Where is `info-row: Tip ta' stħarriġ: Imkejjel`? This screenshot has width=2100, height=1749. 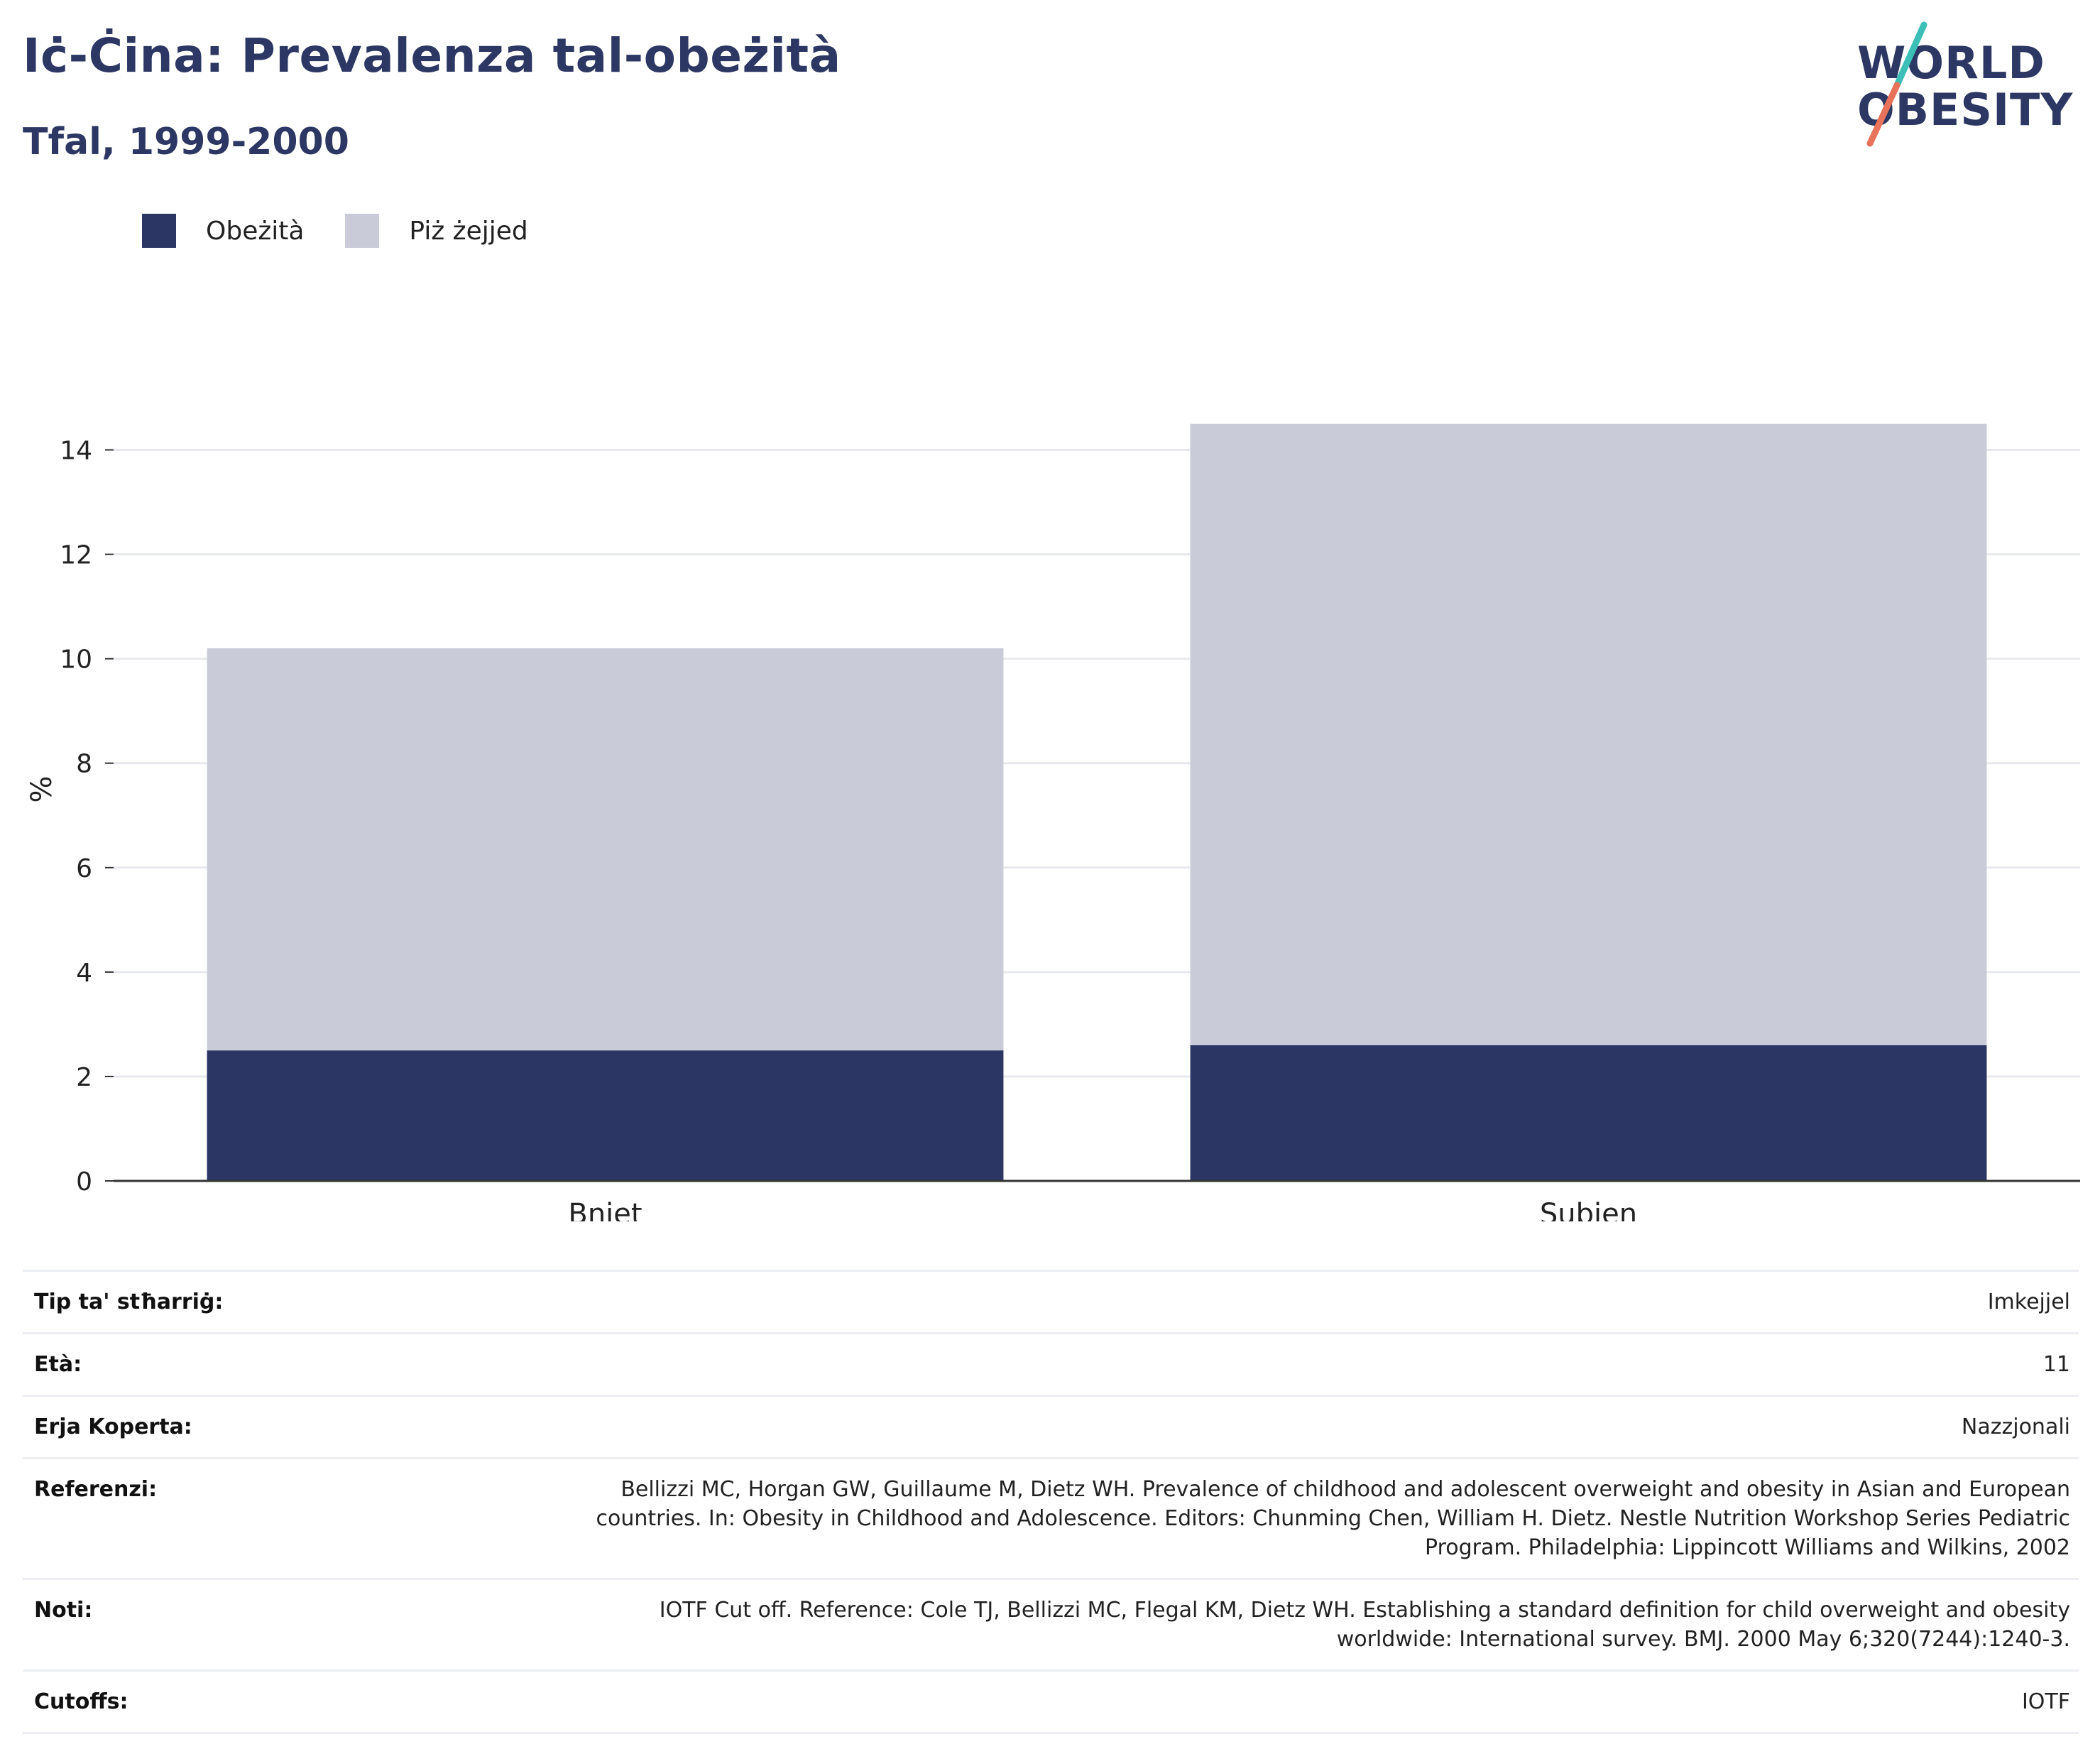 info-row: Tip ta' stħarriġ: Imkejjel is located at coordinates (1051, 1301).